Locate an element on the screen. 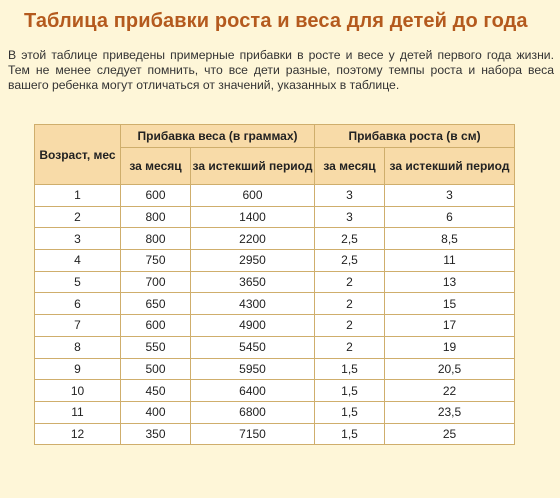  table-row: 4 750 2950 2,5 11 is located at coordinates (274, 260).